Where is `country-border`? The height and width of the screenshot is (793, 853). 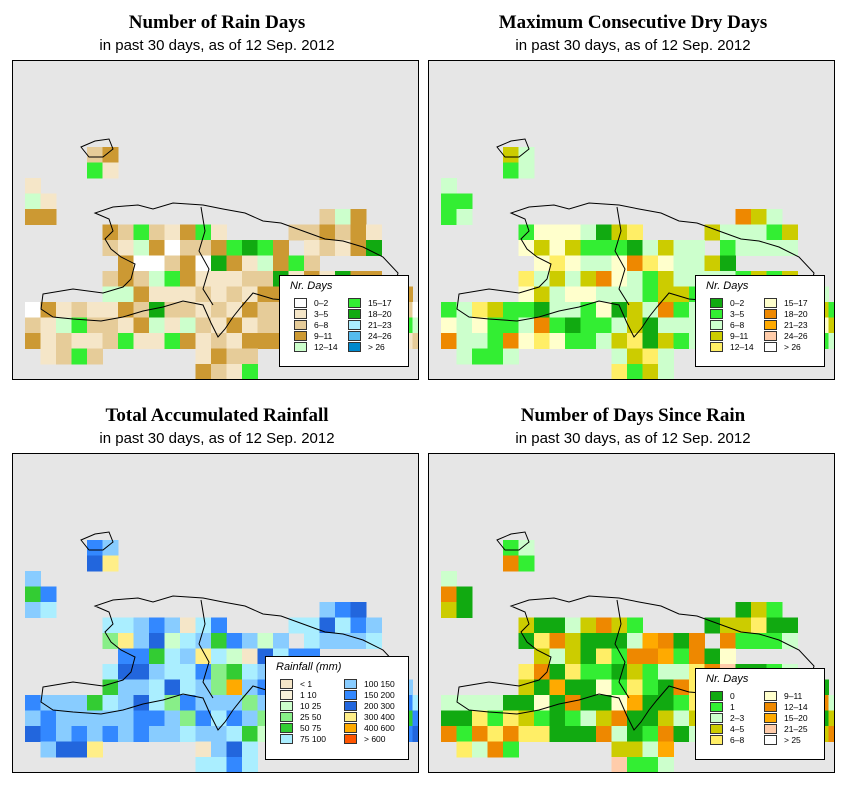
country-border is located at coordinates (206, 649).